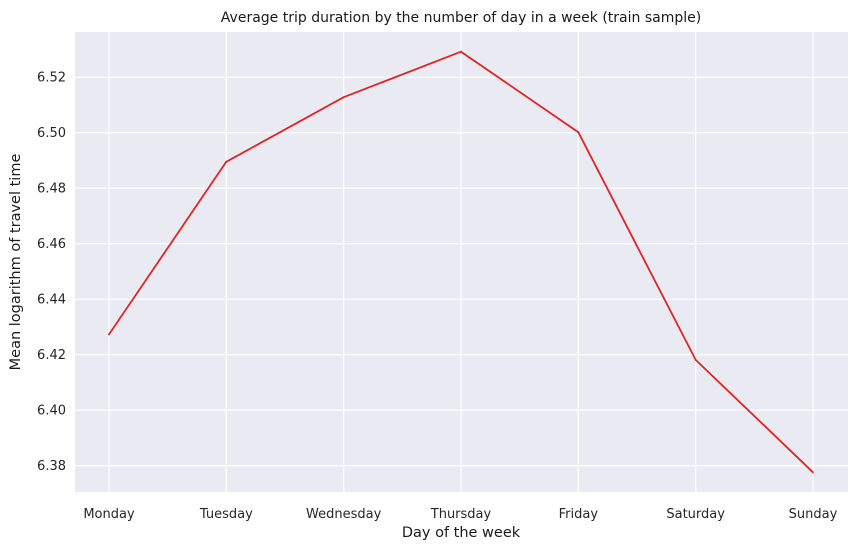  Describe the element at coordinates (51, 466) in the screenshot. I see `y-tick-label: 6.38` at that location.